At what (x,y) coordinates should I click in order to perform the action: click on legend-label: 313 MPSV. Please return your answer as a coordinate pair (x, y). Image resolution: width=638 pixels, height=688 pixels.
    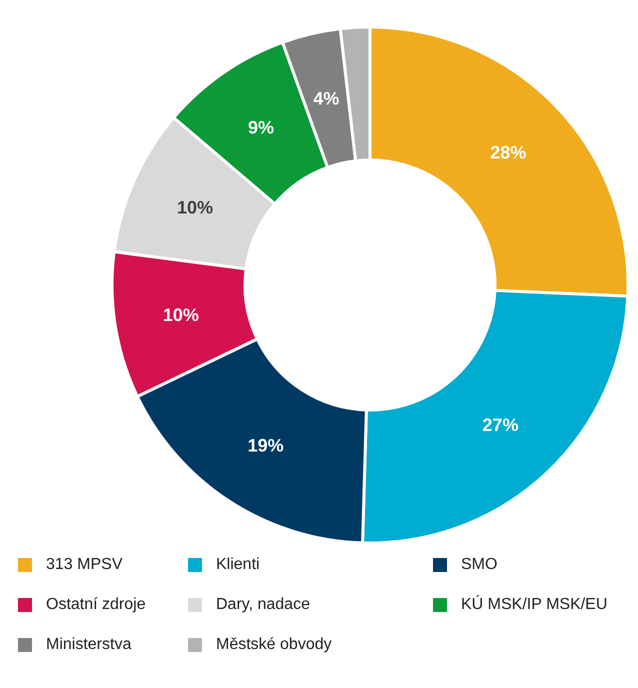
    Looking at the image, I should click on (84, 565).